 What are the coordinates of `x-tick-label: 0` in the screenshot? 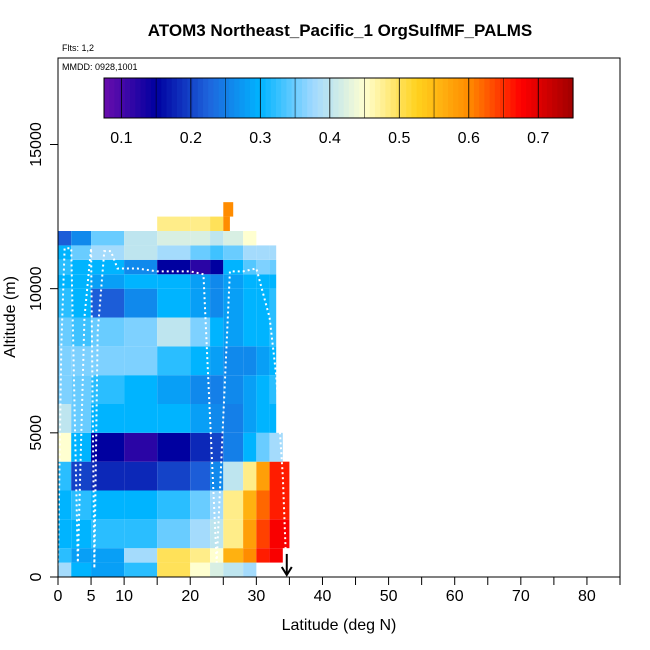 It's located at (58, 596).